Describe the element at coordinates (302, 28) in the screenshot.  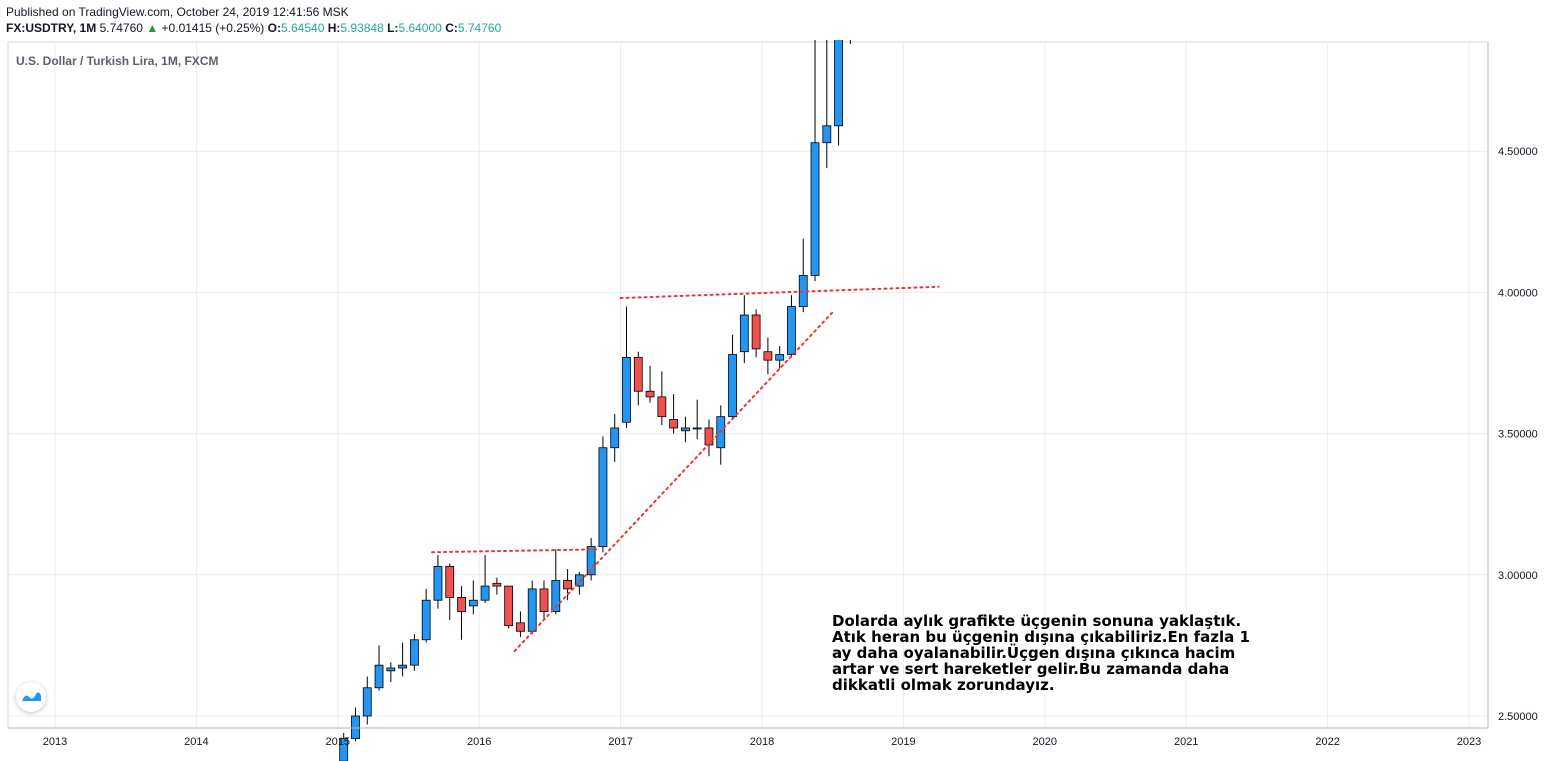
I see `open-value: 5.64540` at that location.